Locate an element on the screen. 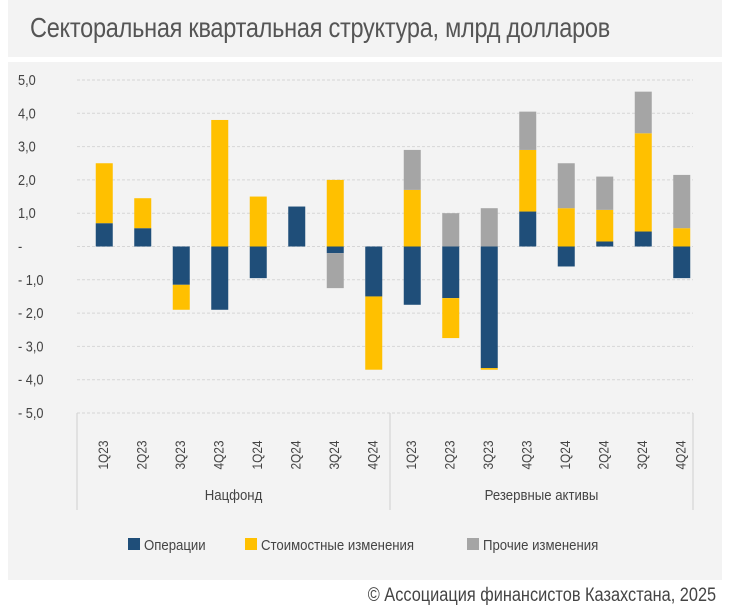 This screenshot has height=615, width=730. y-tick-label: 5,0 is located at coordinates (27, 79).